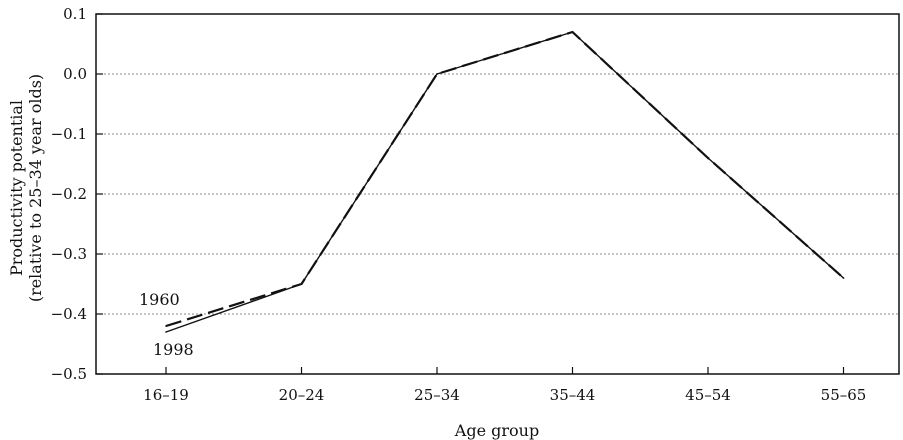  I want to click on series-label-1960: 1960, so click(159, 299).